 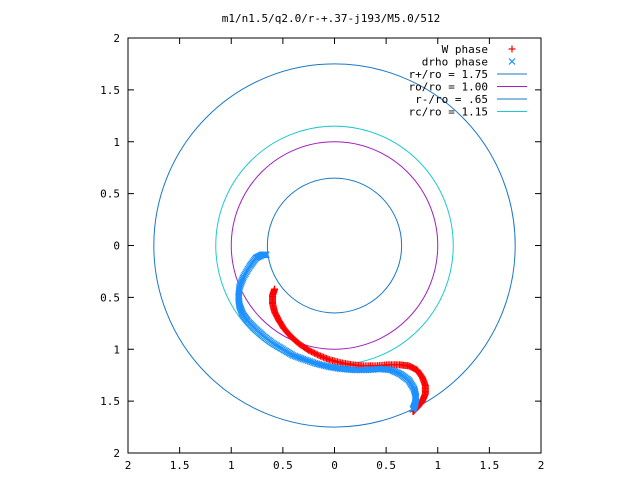 I want to click on drho-phase-series, so click(x=327, y=332).